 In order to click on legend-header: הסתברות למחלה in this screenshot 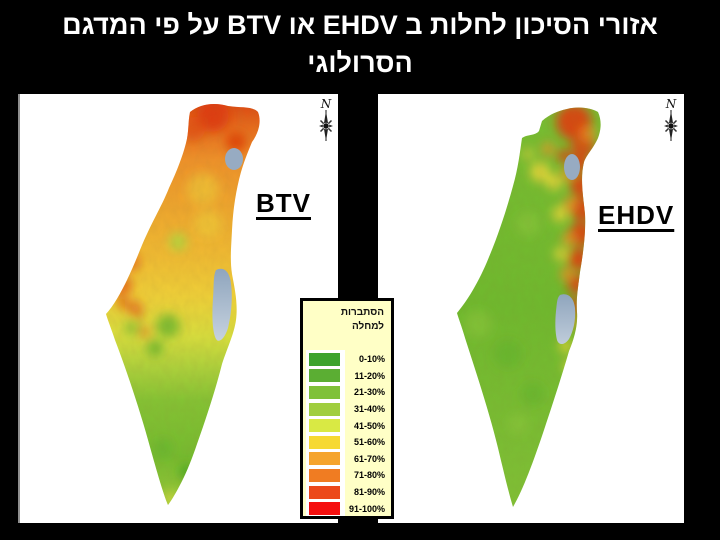, I will do `click(362, 320)`.